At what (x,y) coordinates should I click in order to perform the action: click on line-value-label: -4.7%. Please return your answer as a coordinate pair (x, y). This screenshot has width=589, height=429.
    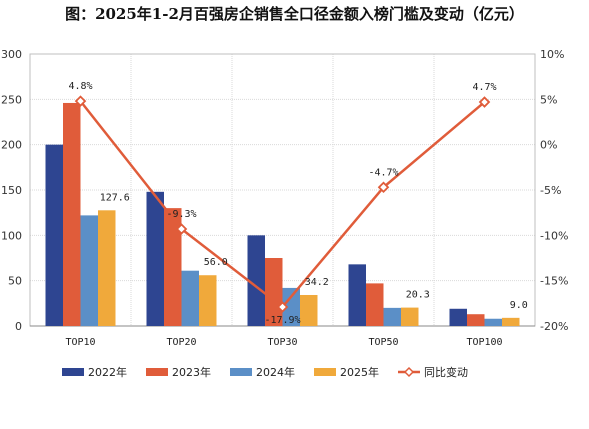
    Looking at the image, I should click on (383, 172).